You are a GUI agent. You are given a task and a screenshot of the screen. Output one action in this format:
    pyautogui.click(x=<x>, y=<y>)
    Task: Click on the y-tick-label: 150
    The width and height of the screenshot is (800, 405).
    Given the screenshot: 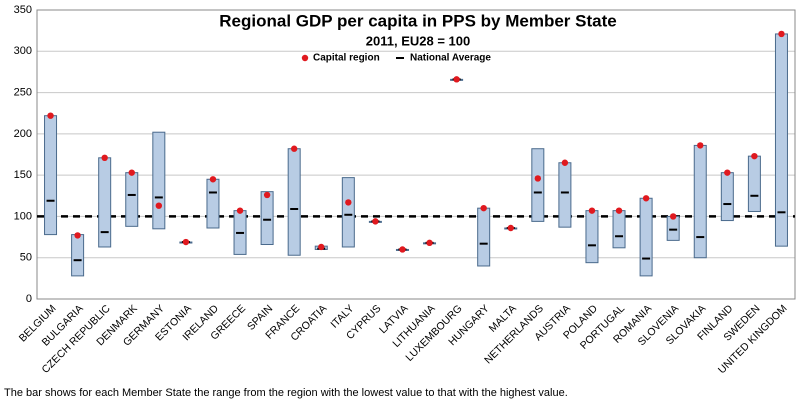 What is the action you would take?
    pyautogui.click(x=23, y=175)
    